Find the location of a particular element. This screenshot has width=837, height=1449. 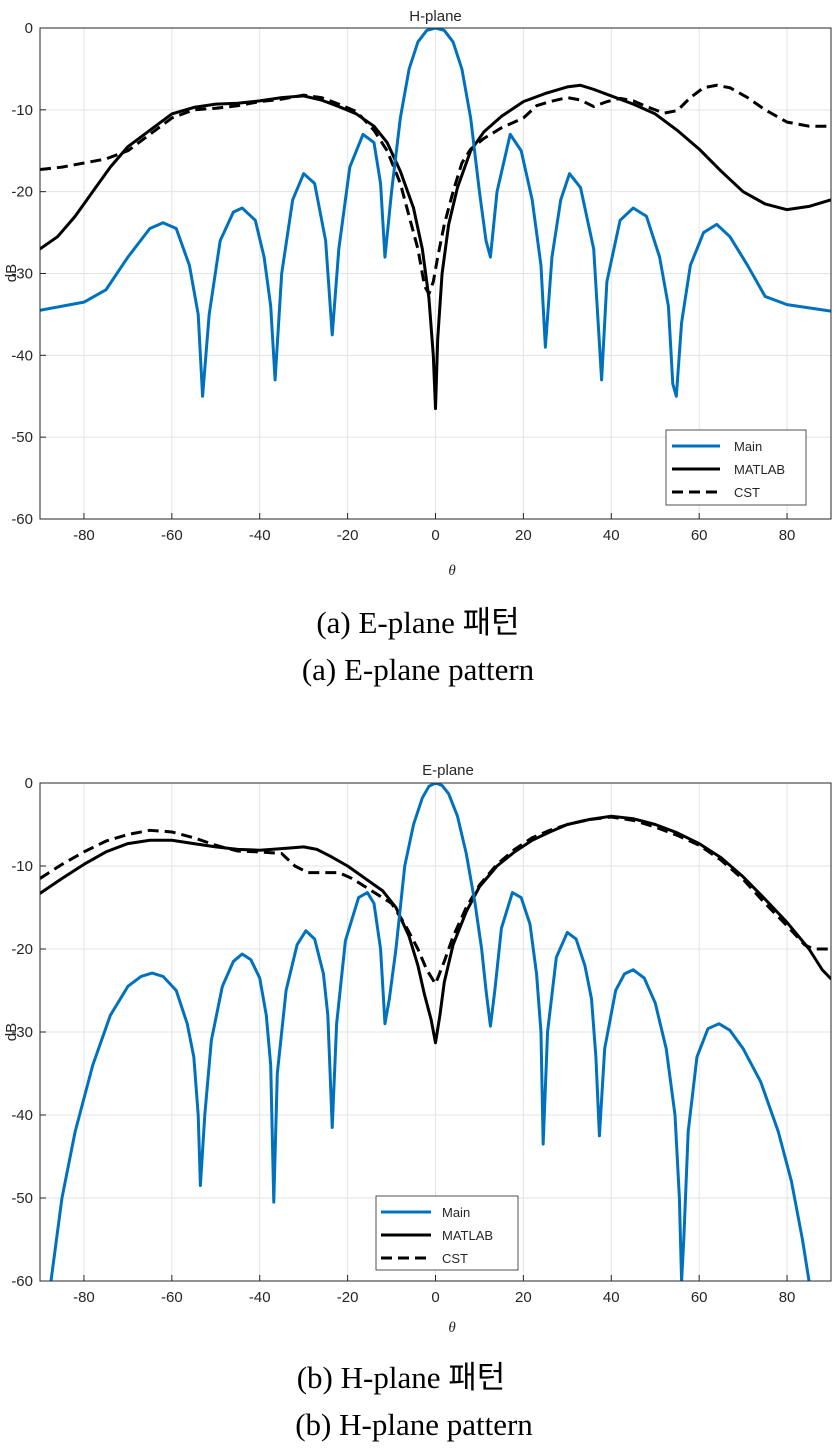

caption-korean-top: (a) E-plane 패턴 is located at coordinates (417, 622).